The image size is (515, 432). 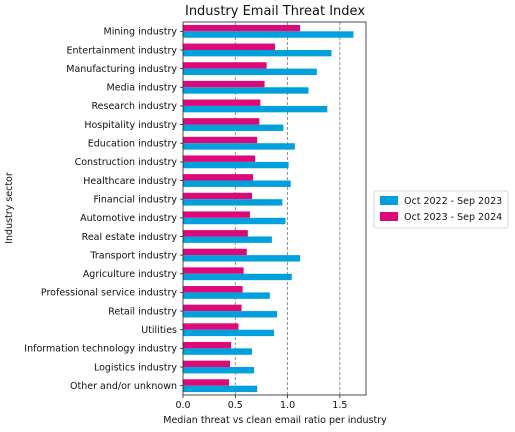 I want to click on category-label: Construction industry, so click(x=126, y=162).